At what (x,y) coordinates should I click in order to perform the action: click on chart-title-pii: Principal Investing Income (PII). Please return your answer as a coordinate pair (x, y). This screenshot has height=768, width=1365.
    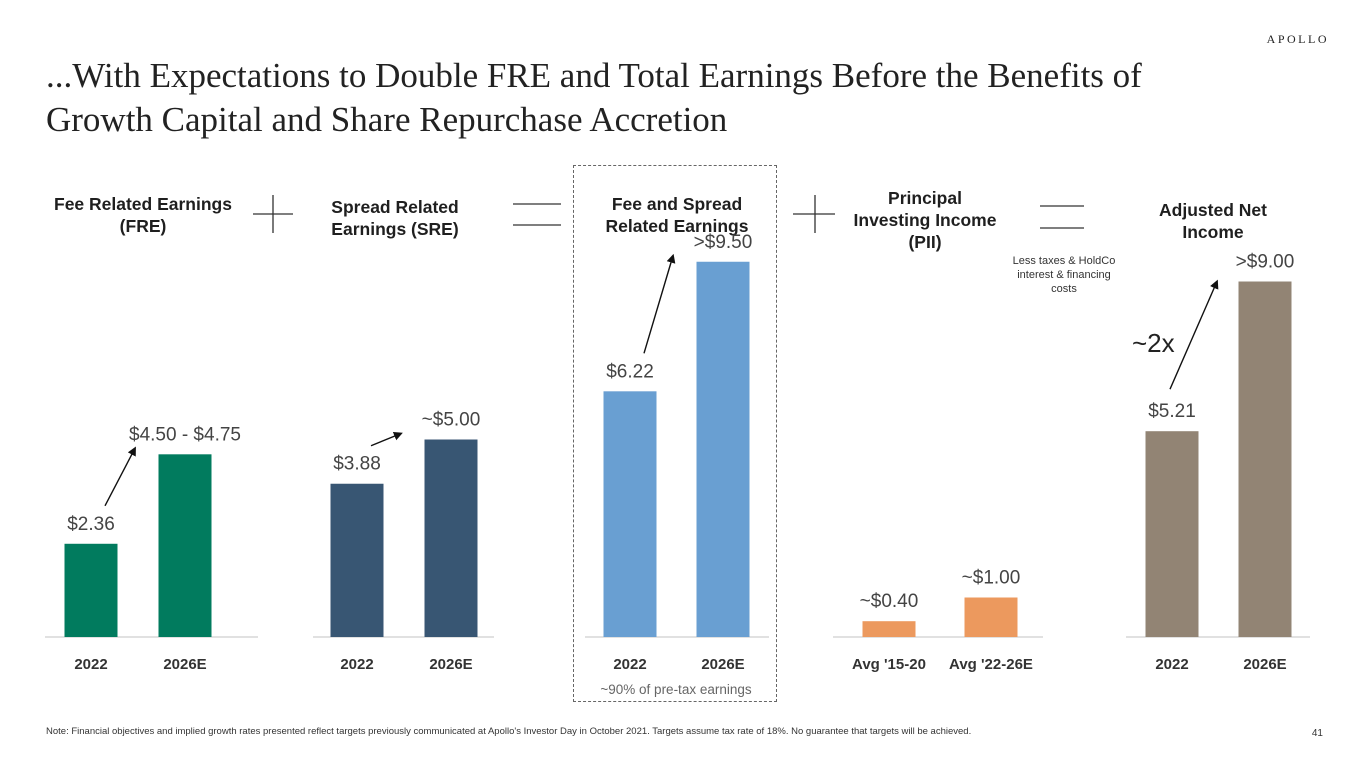
    Looking at the image, I should click on (925, 220).